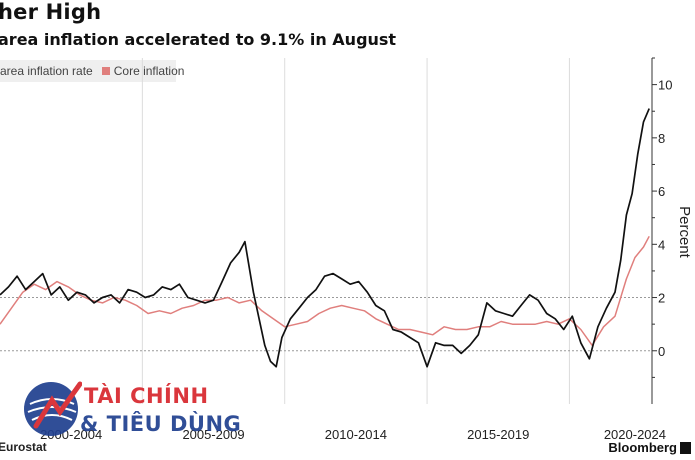 This screenshot has height=460, width=695. I want to click on y-tick-label-6: 6, so click(661, 191).